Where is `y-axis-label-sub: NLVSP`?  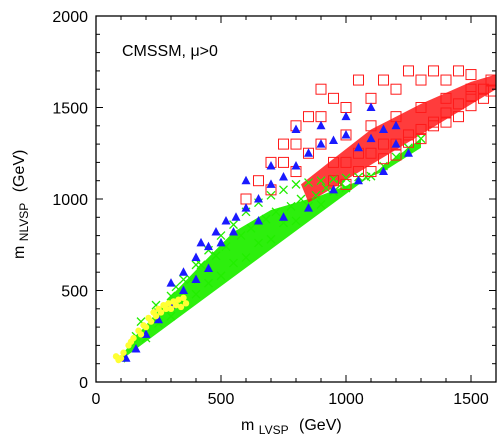 y-axis-label-sub: NLVSP is located at coordinates (24, 222).